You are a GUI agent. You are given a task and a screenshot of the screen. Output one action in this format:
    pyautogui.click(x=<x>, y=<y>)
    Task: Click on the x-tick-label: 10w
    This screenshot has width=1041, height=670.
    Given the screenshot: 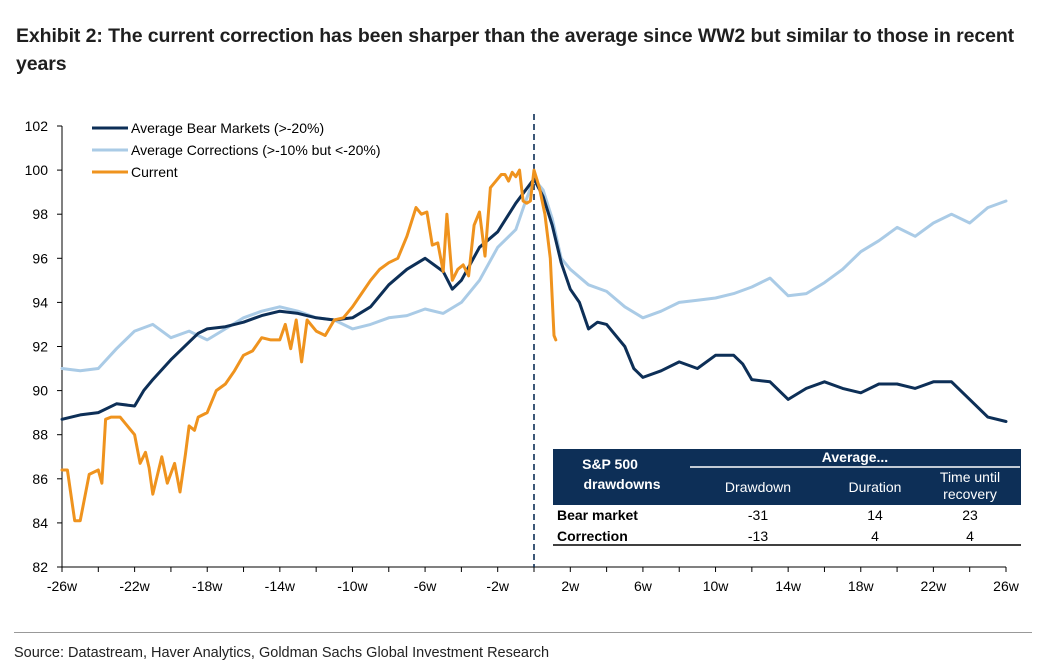 What is the action you would take?
    pyautogui.click(x=716, y=586)
    